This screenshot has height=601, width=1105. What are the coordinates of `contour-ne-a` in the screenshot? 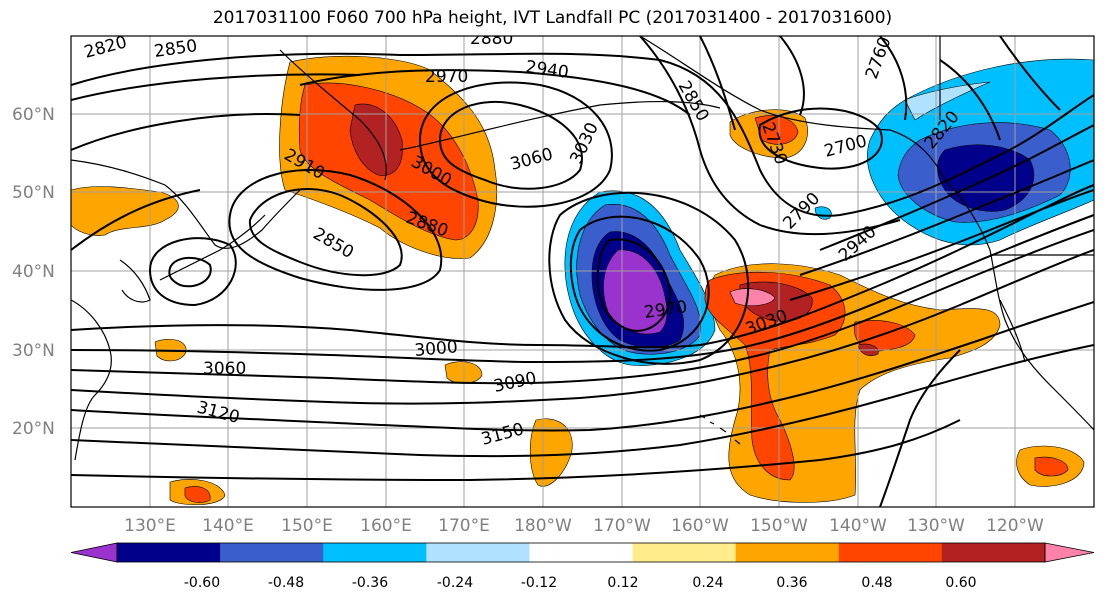 It's located at (956, 187).